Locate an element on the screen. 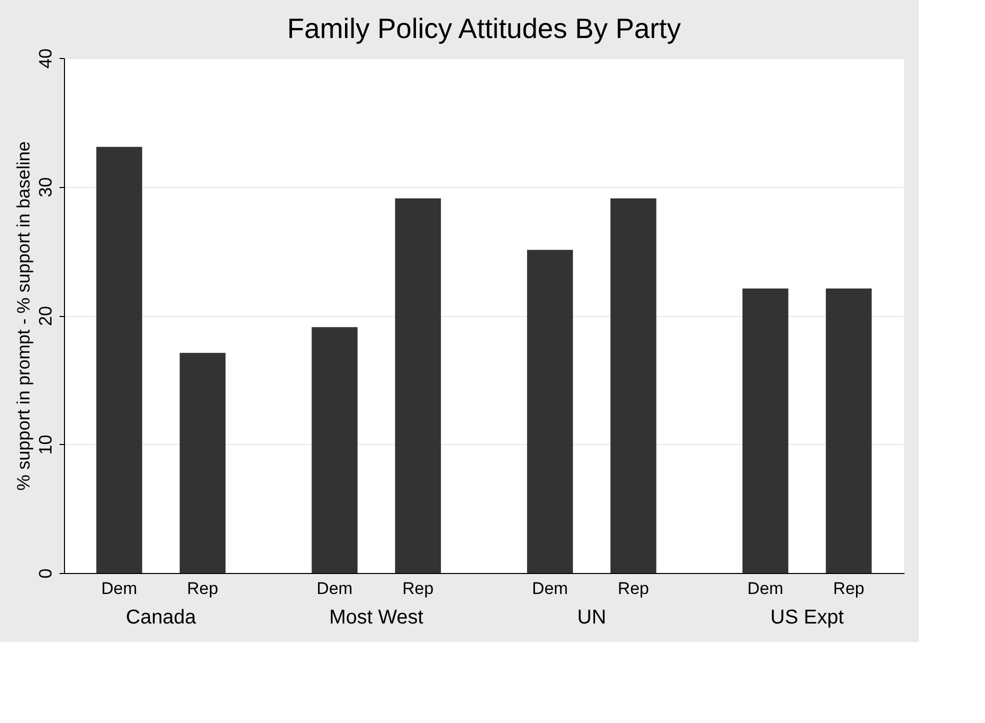 This screenshot has height=723, width=985. x-tick-label: Canada is located at coordinates (161, 617).